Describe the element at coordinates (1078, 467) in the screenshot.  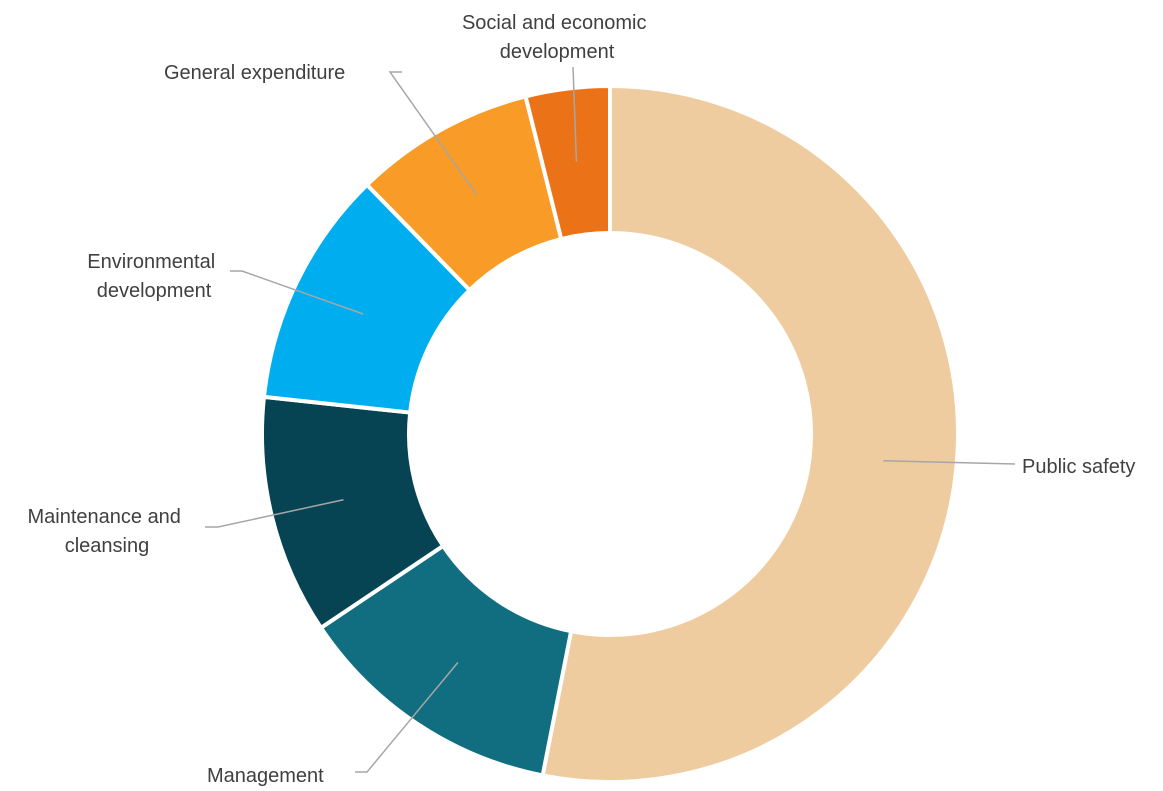
I see `label-public-safety: Public safety` at that location.